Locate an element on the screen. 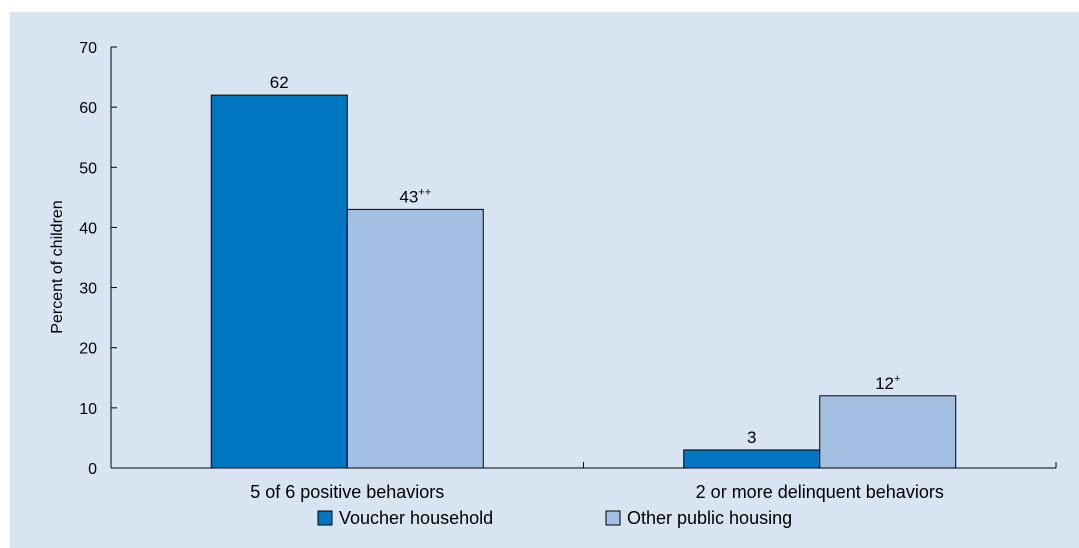 The height and width of the screenshot is (548, 1079). y-tick-label: 10 is located at coordinates (88, 409).